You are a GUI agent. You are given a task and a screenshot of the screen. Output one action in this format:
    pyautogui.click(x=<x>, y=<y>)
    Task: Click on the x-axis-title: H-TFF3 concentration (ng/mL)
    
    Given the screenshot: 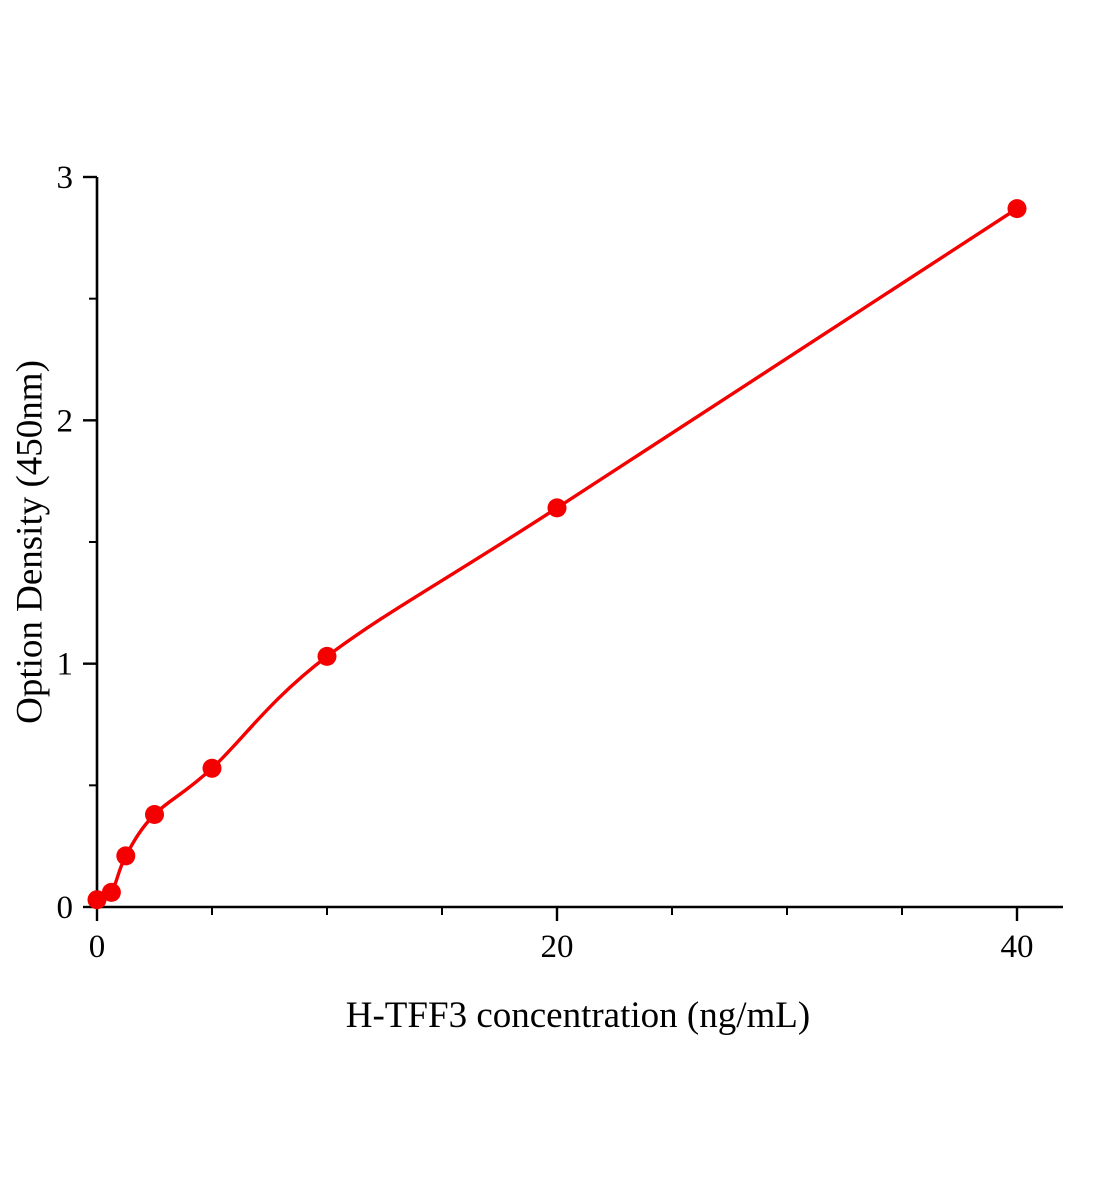 What is the action you would take?
    pyautogui.click(x=578, y=1015)
    